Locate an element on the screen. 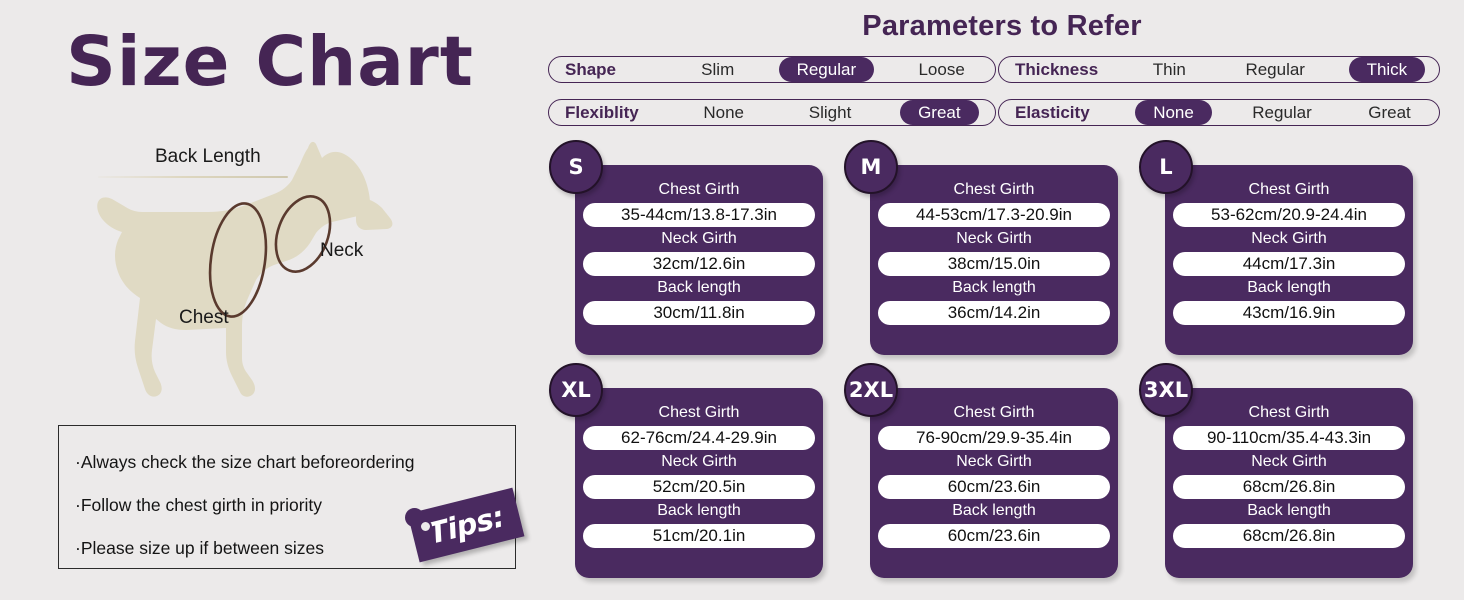 Image resolution: width=1464 pixels, height=600 pixels. param-label-elasticity: Elasticity is located at coordinates (1052, 112).